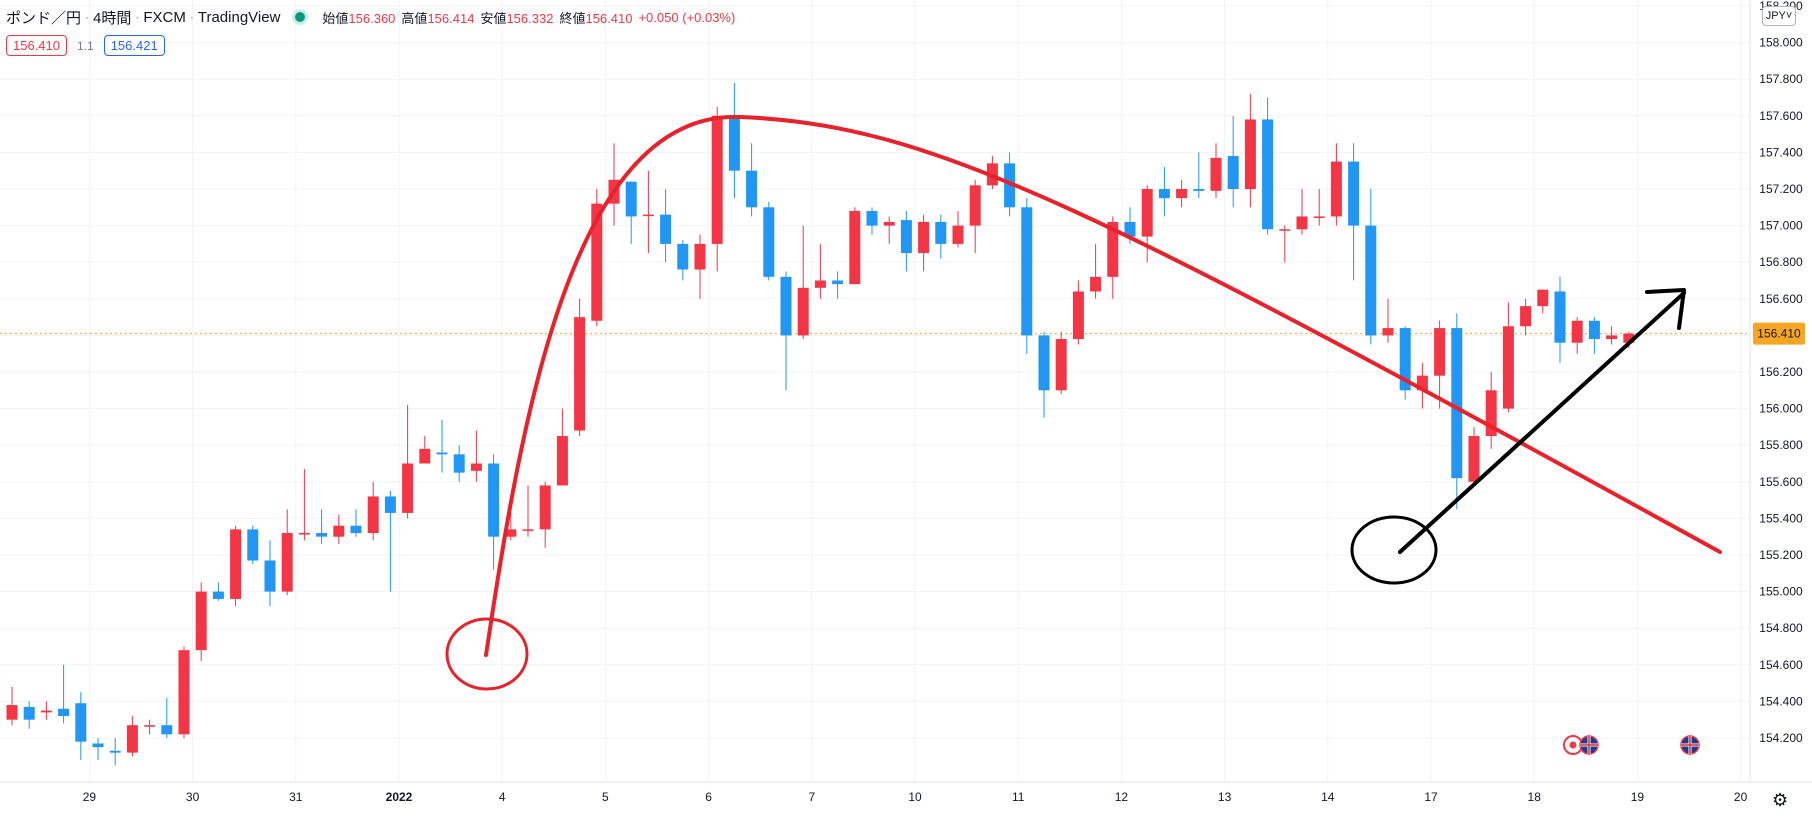 The image size is (1812, 816). Describe the element at coordinates (193, 797) in the screenshot. I see `time-tick-label: 30` at that location.